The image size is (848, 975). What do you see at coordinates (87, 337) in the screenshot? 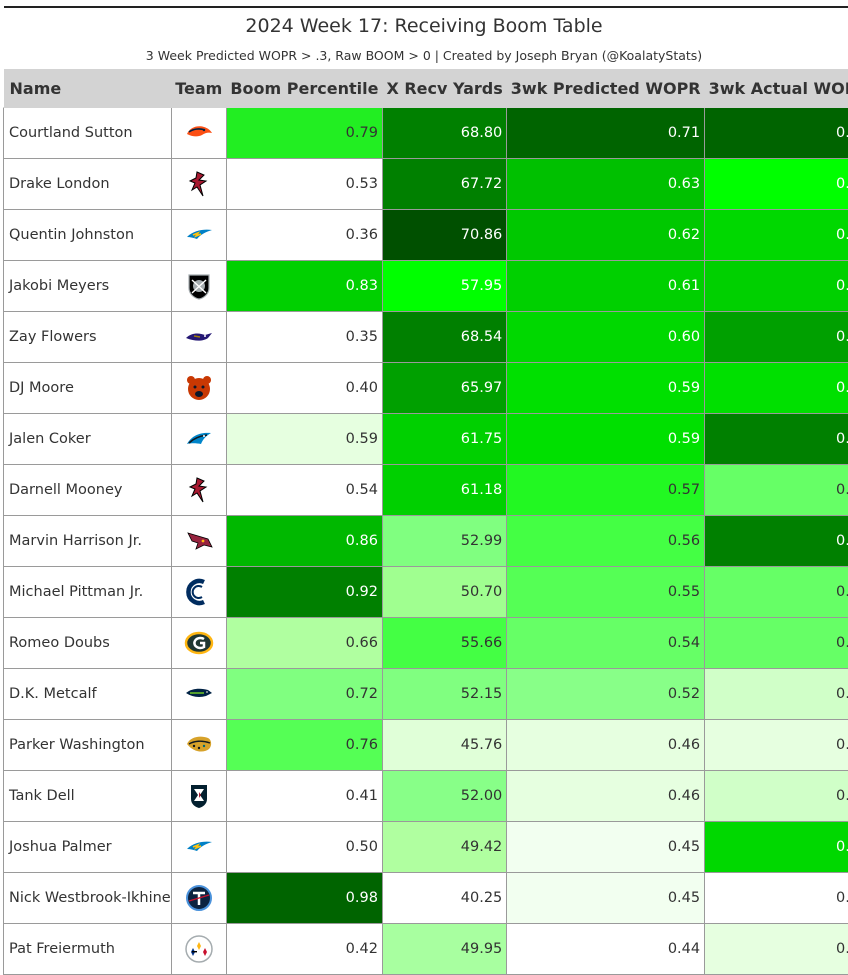
I see `player-name-cell: Zay Flowers` at bounding box center [87, 337].